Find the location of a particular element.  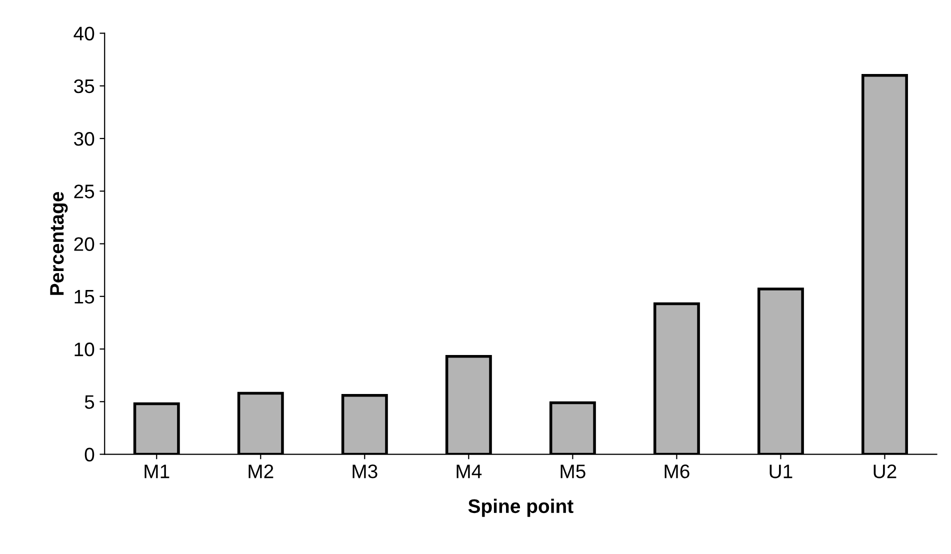

x-tick-label: M5 is located at coordinates (573, 471).